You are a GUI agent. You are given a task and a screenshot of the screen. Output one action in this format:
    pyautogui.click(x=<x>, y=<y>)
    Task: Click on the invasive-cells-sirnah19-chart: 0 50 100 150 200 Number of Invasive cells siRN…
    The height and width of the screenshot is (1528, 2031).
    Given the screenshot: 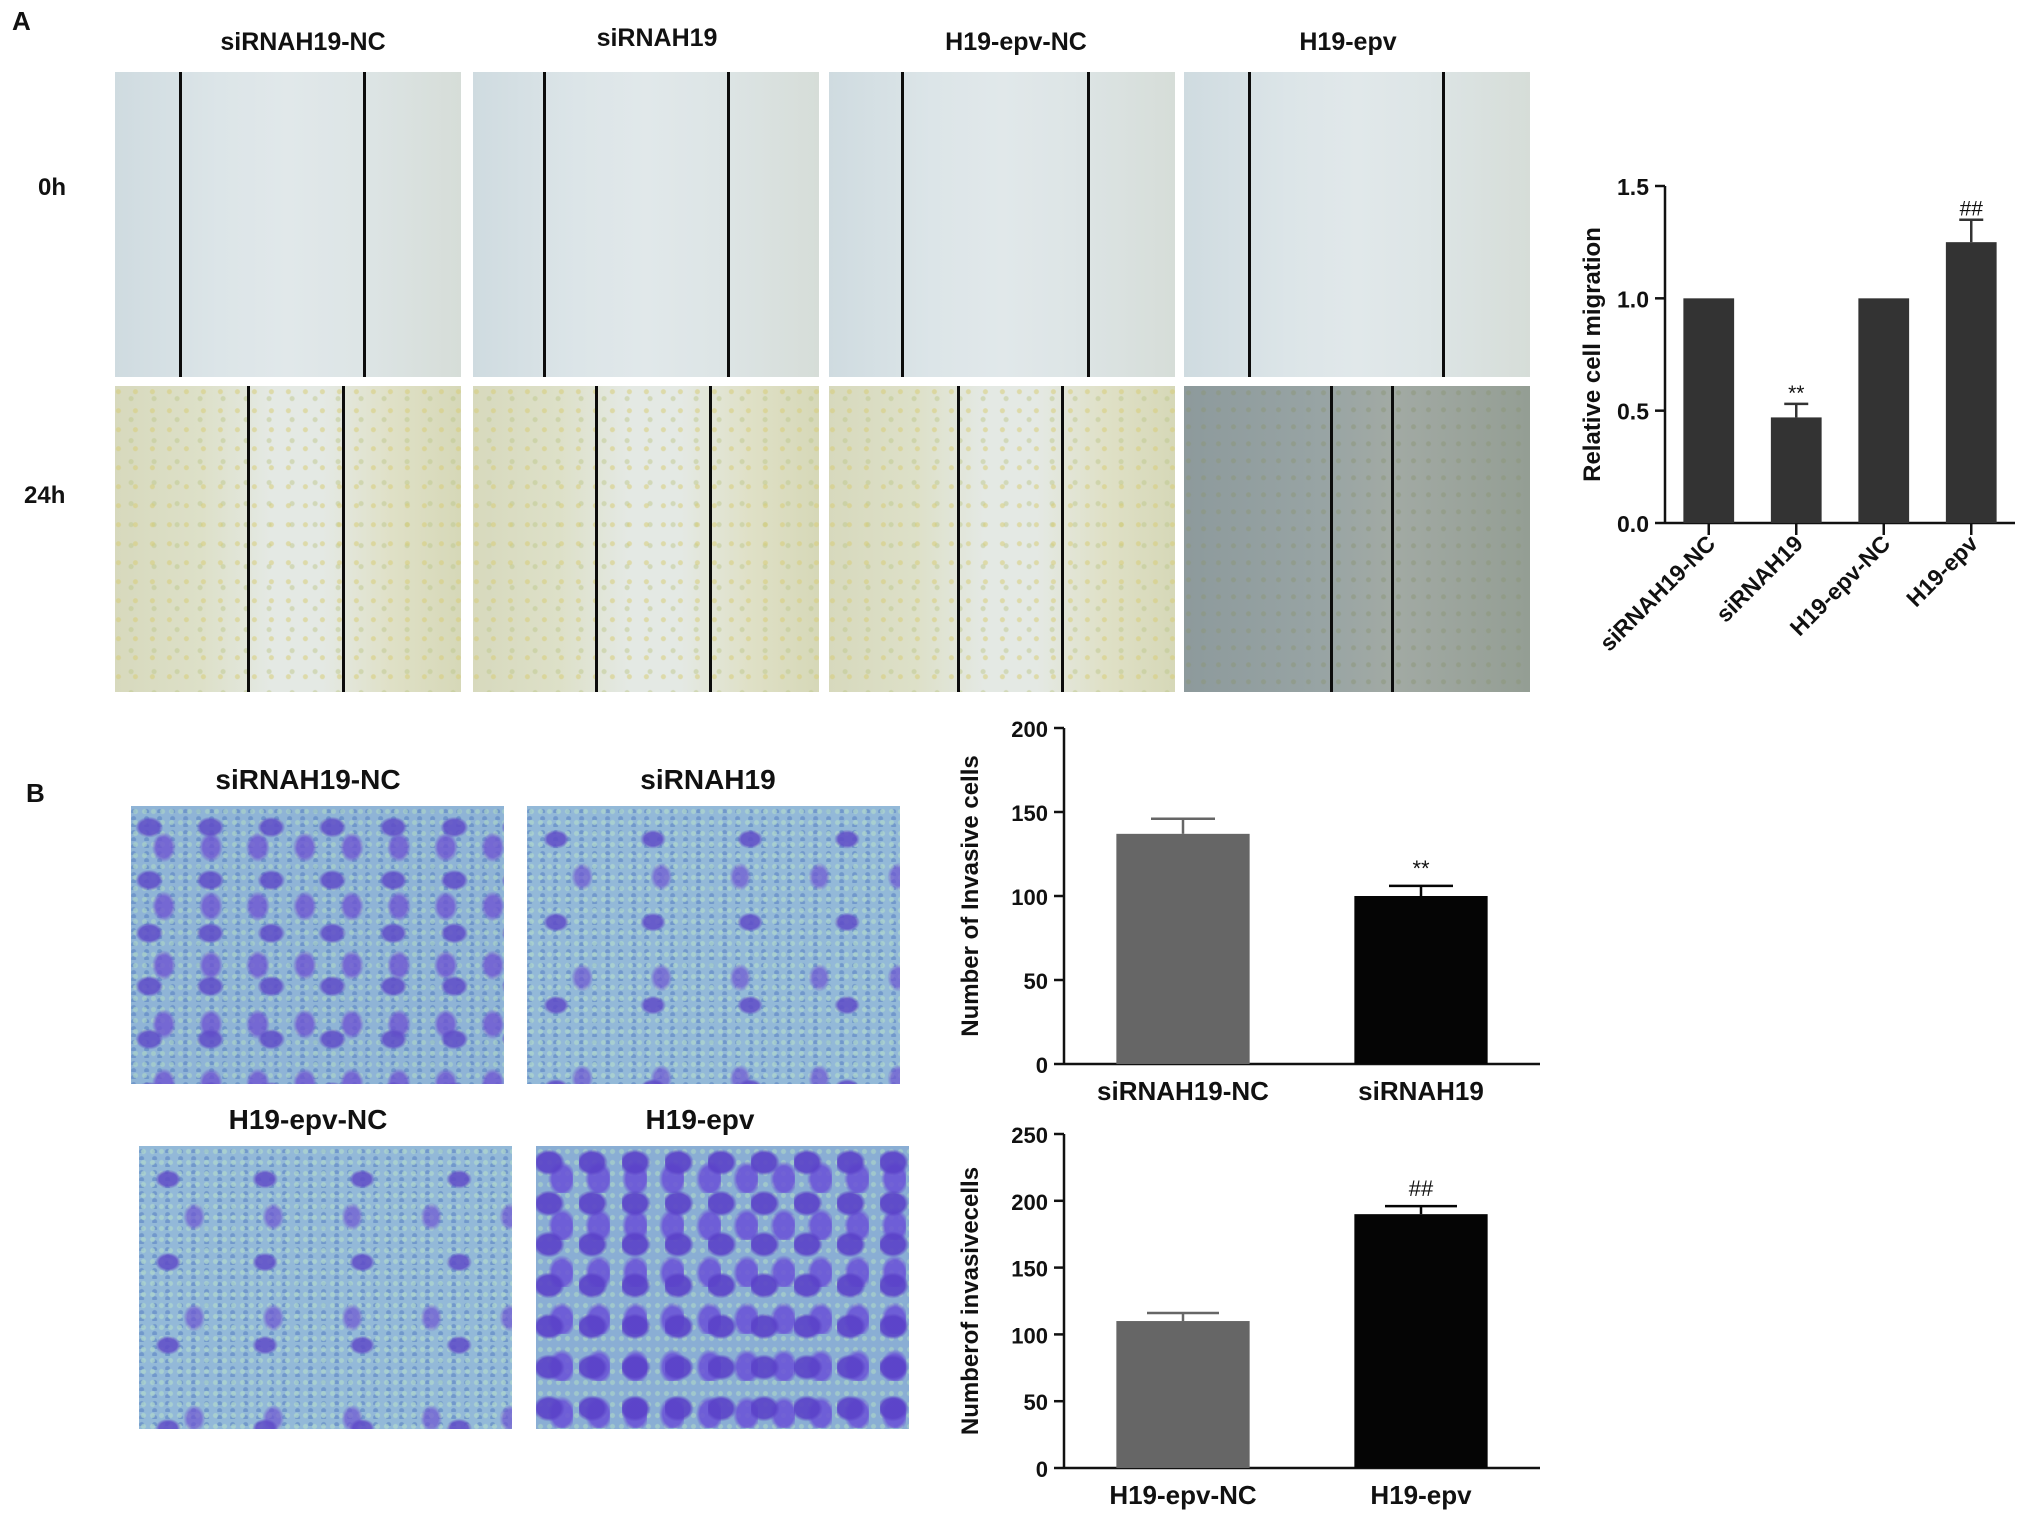 What is the action you would take?
    pyautogui.click(x=1248, y=911)
    